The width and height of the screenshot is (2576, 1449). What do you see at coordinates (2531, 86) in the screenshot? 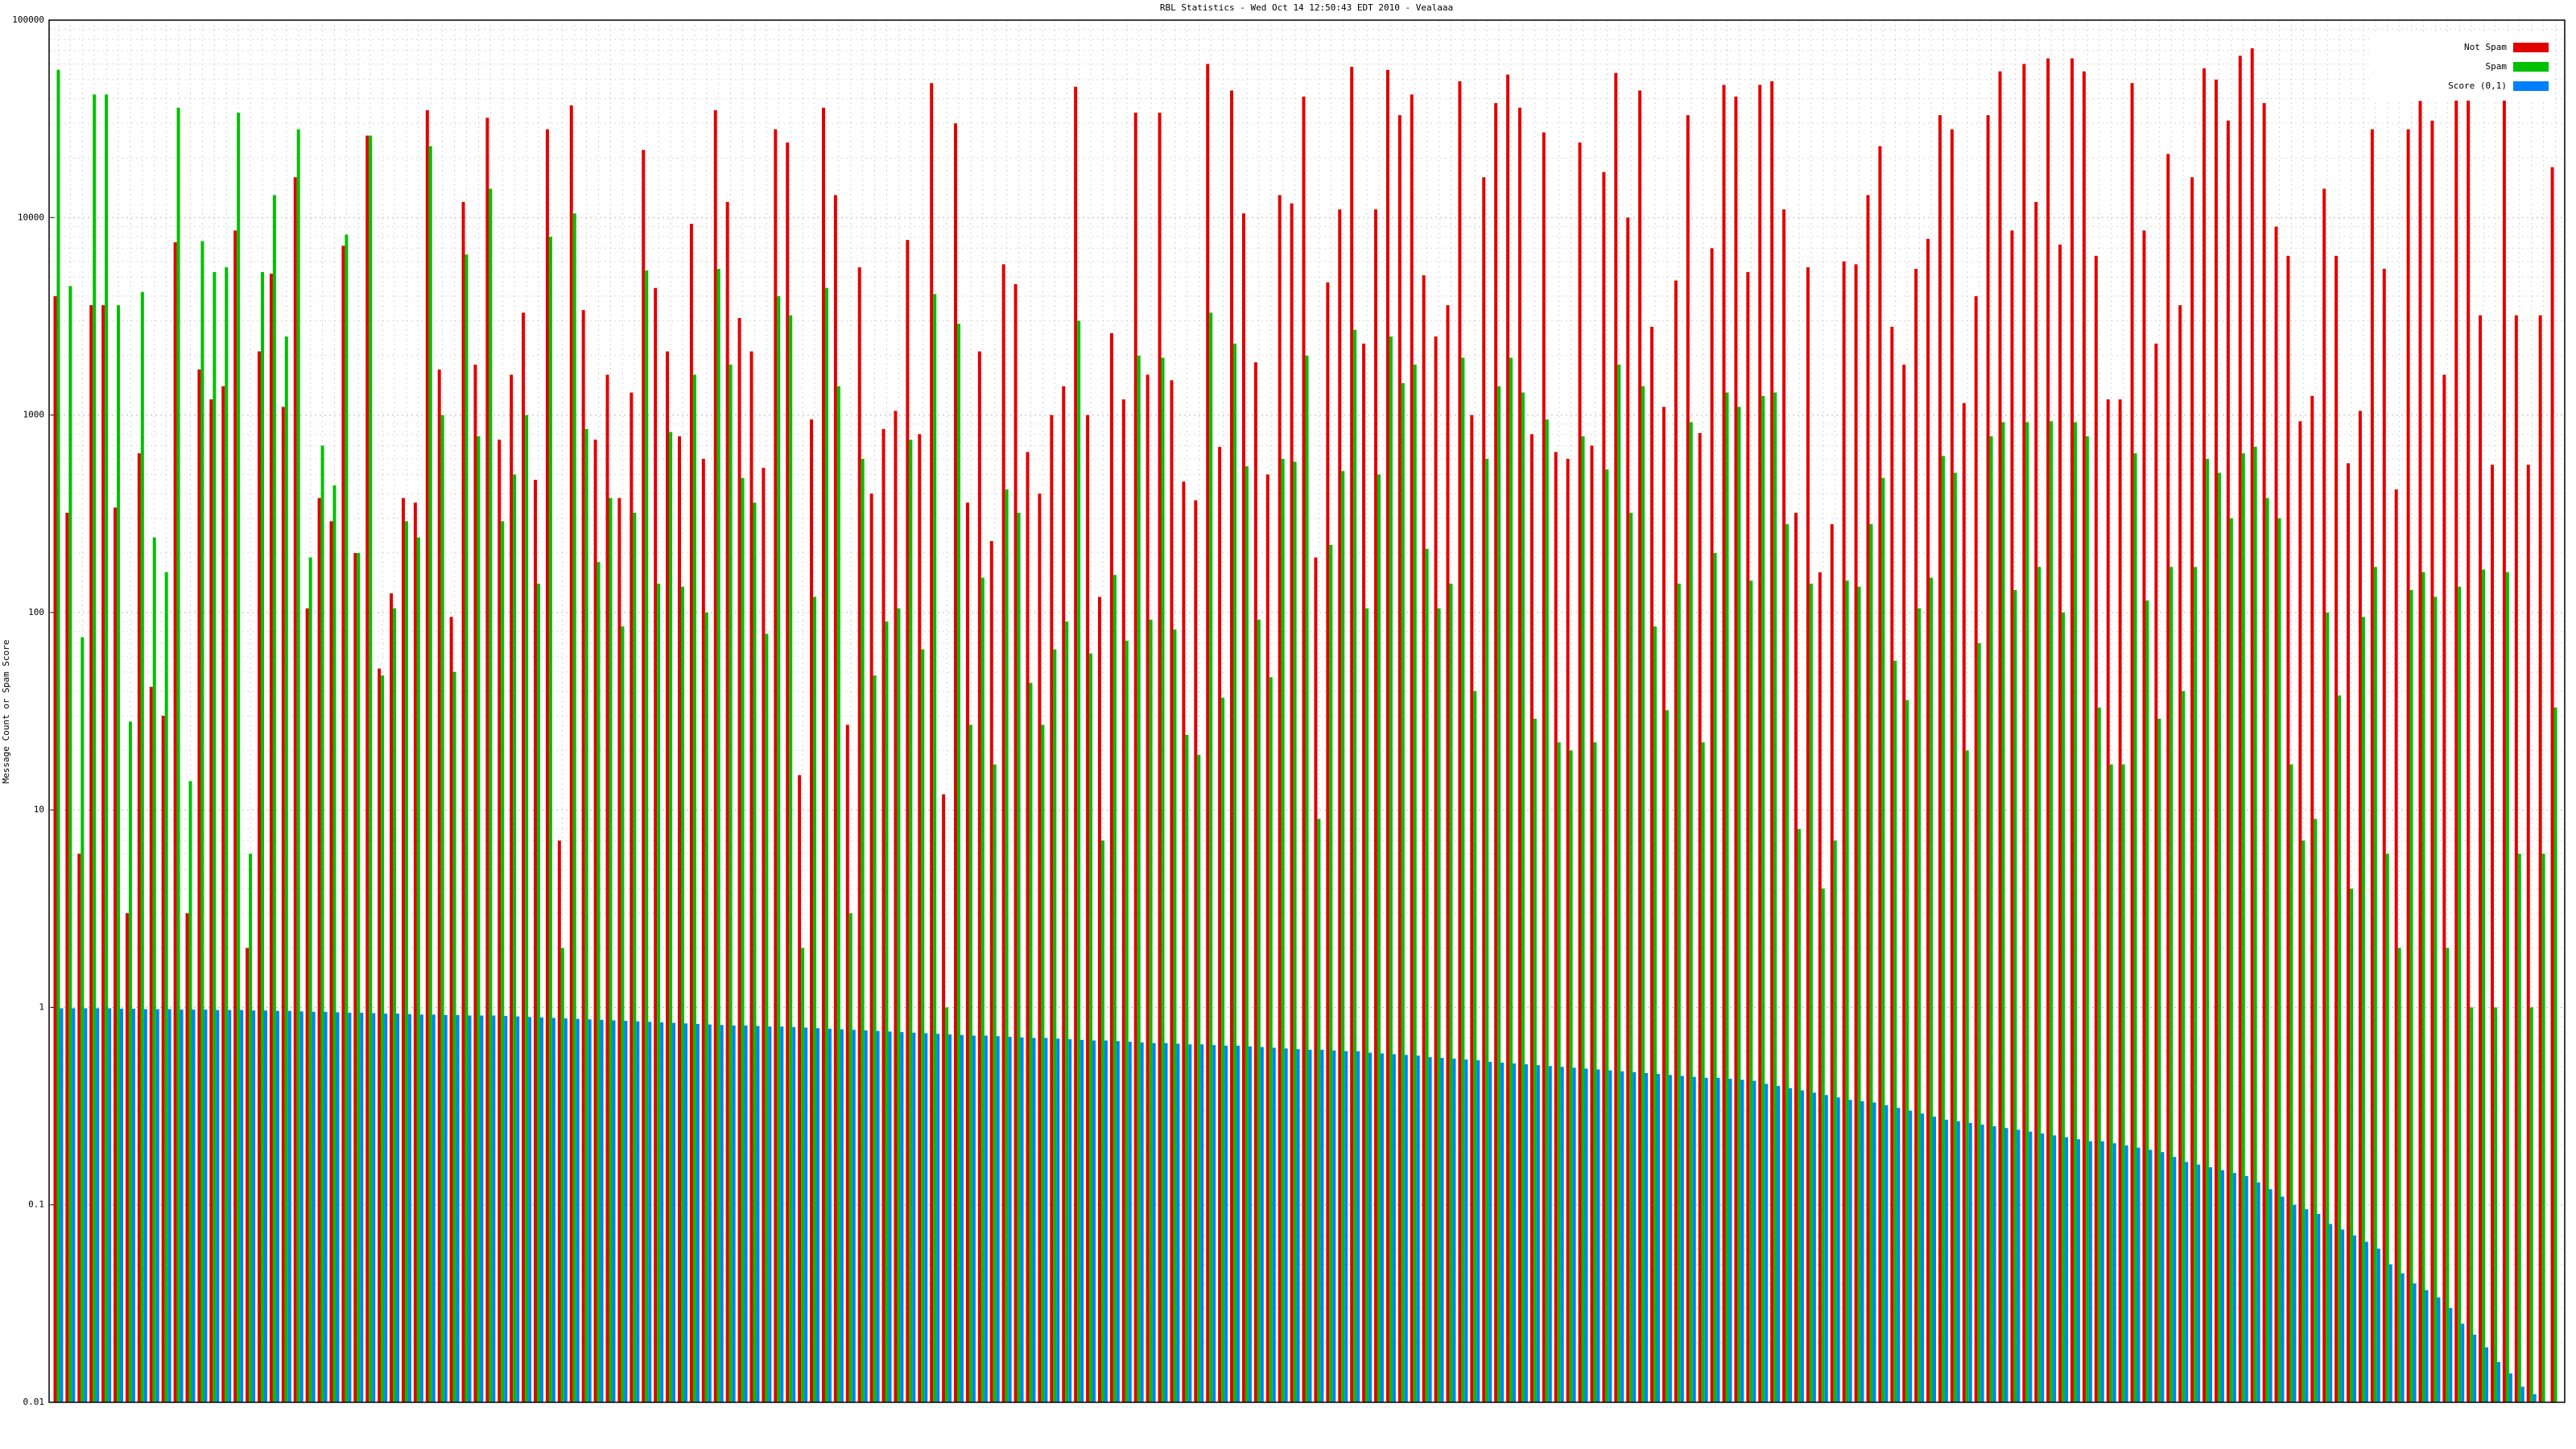
I see `legend-swatch` at bounding box center [2531, 86].